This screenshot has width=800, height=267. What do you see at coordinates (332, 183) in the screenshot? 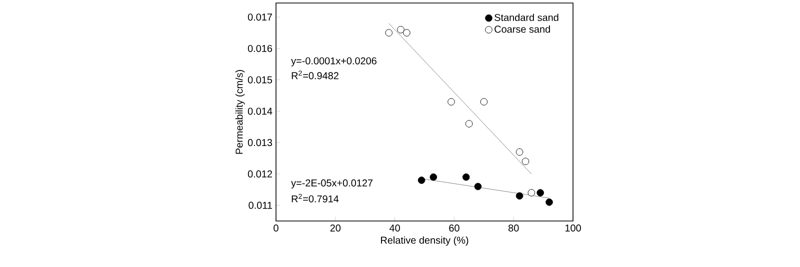
I see `annotation: y=-2E-05x+0.0127` at bounding box center [332, 183].